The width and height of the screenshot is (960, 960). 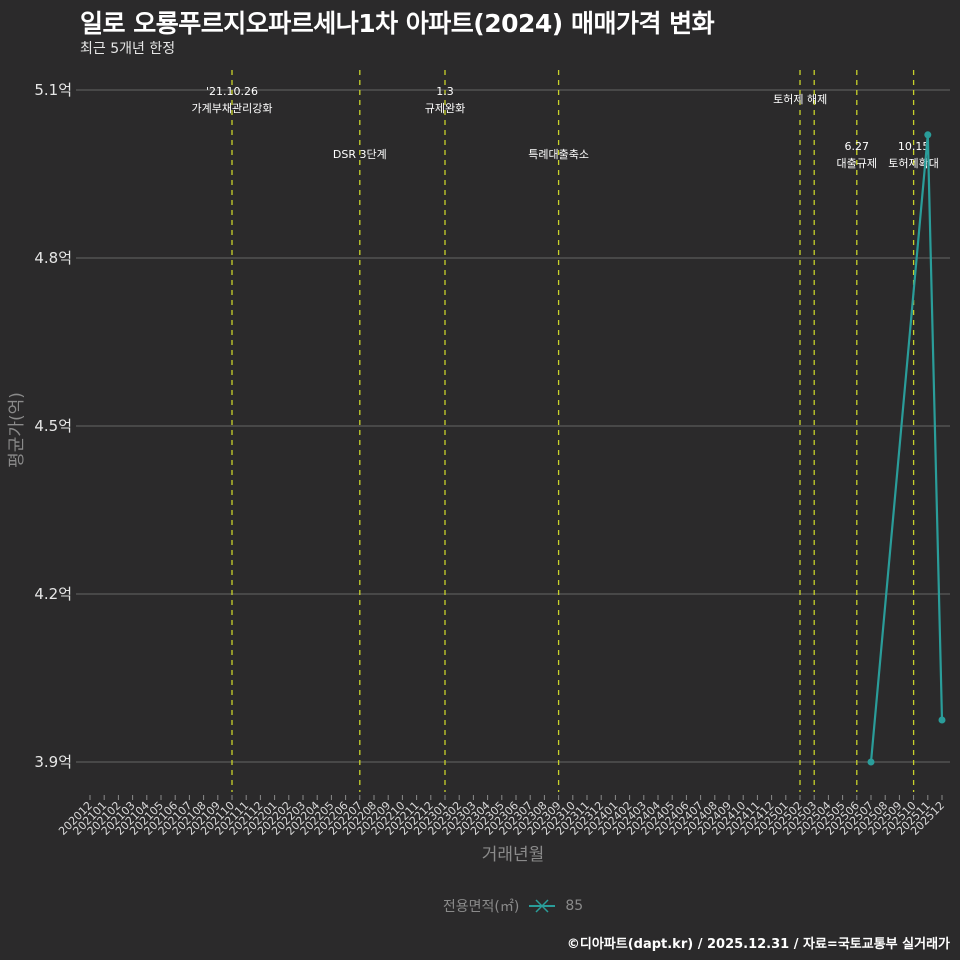 I want to click on y-tick-label: 4.8억, so click(x=53, y=258).